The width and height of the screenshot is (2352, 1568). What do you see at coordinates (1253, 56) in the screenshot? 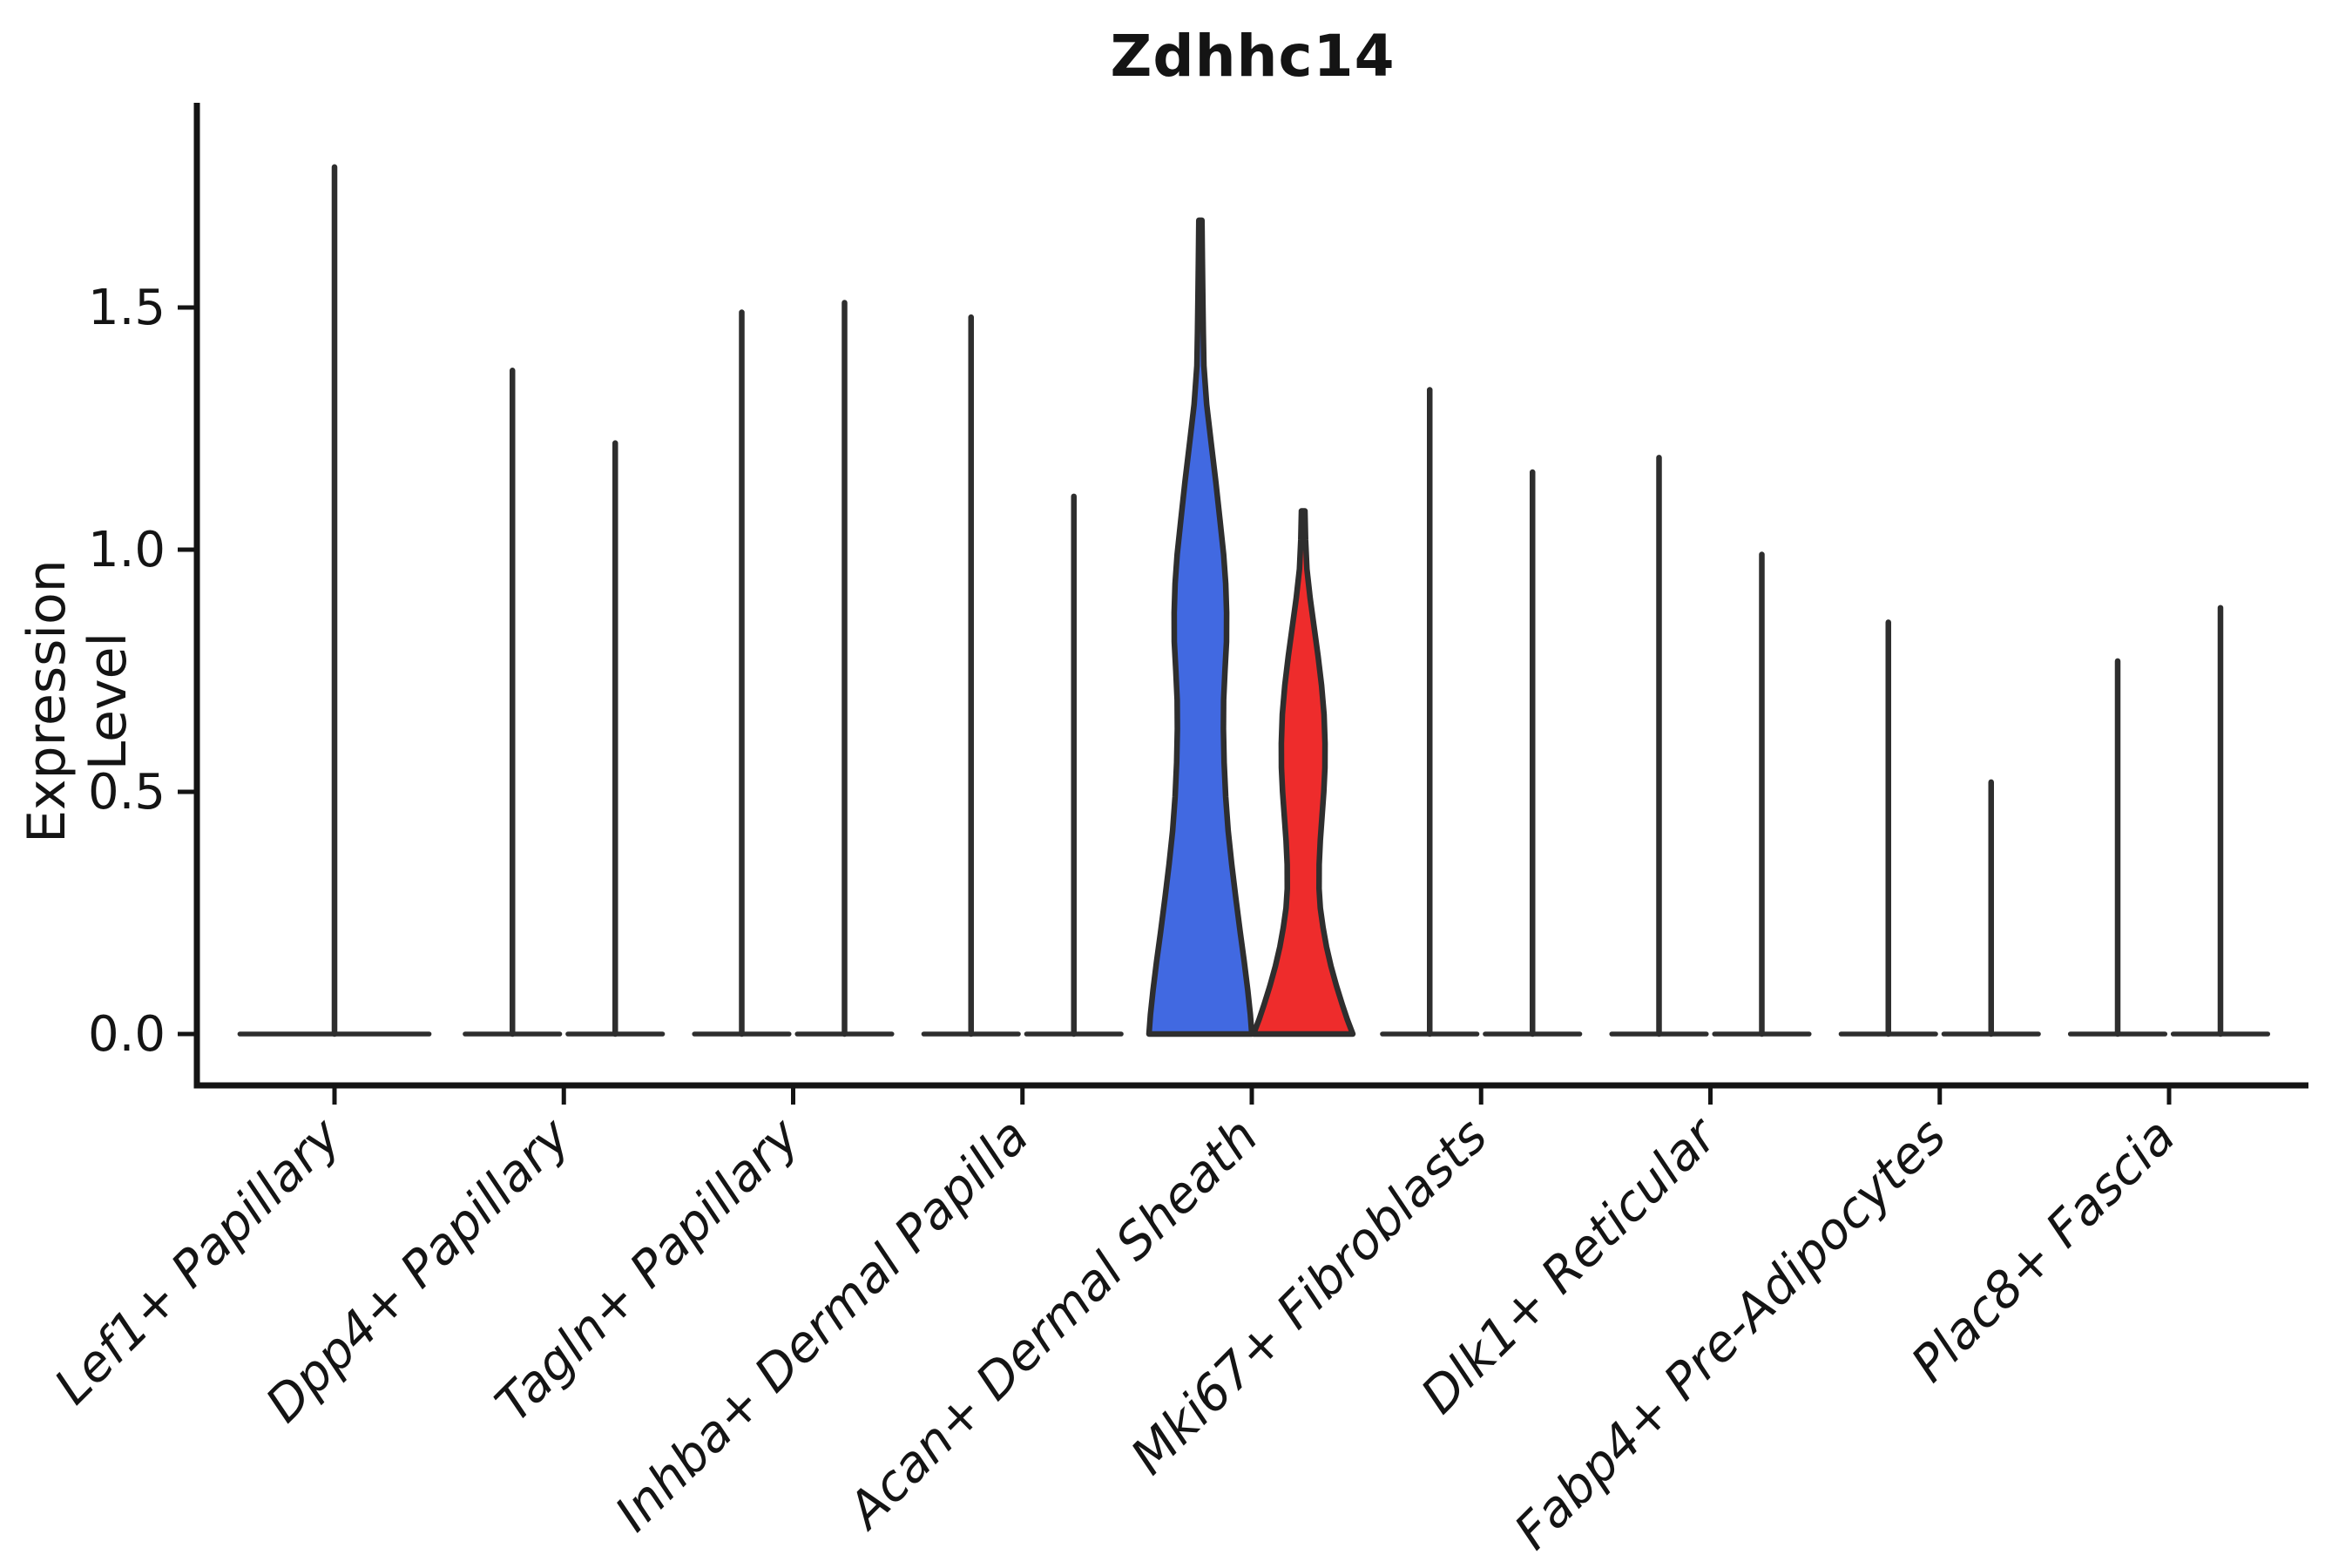
I see `chart-title: Zdhhc14` at bounding box center [1253, 56].